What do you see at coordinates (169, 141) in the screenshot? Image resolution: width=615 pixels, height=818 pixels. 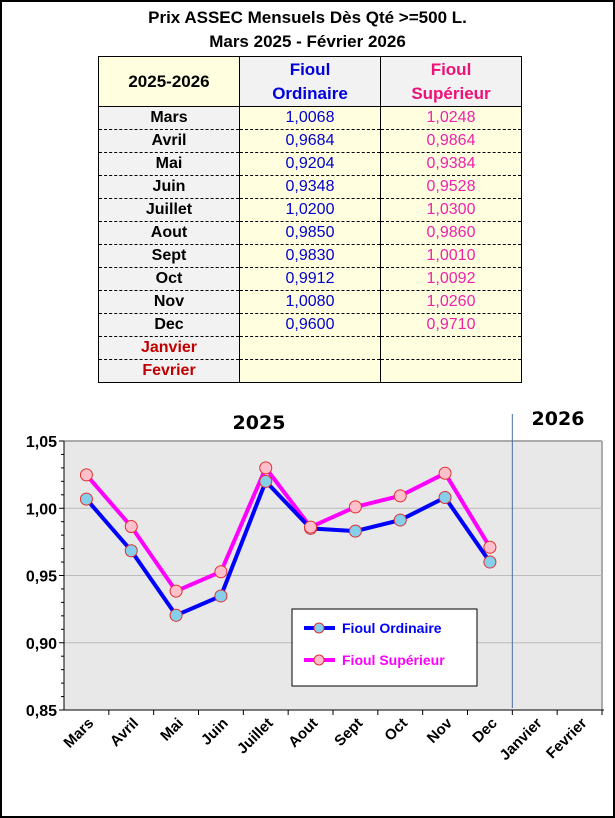 I see `month-cell: Avril` at bounding box center [169, 141].